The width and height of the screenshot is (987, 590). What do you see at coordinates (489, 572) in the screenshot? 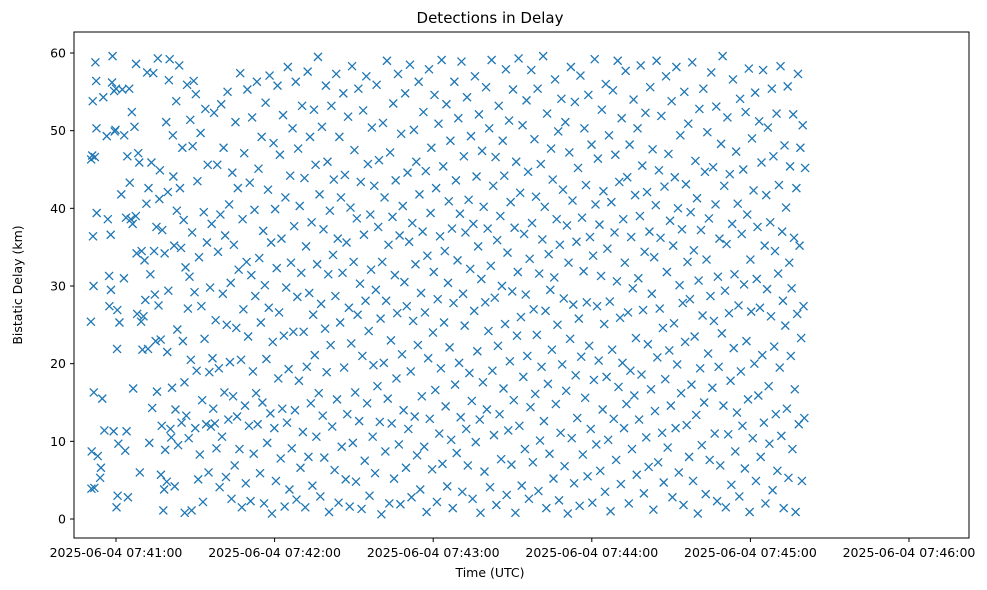
I see `x-axis-label: Time (UTC)` at bounding box center [489, 572].